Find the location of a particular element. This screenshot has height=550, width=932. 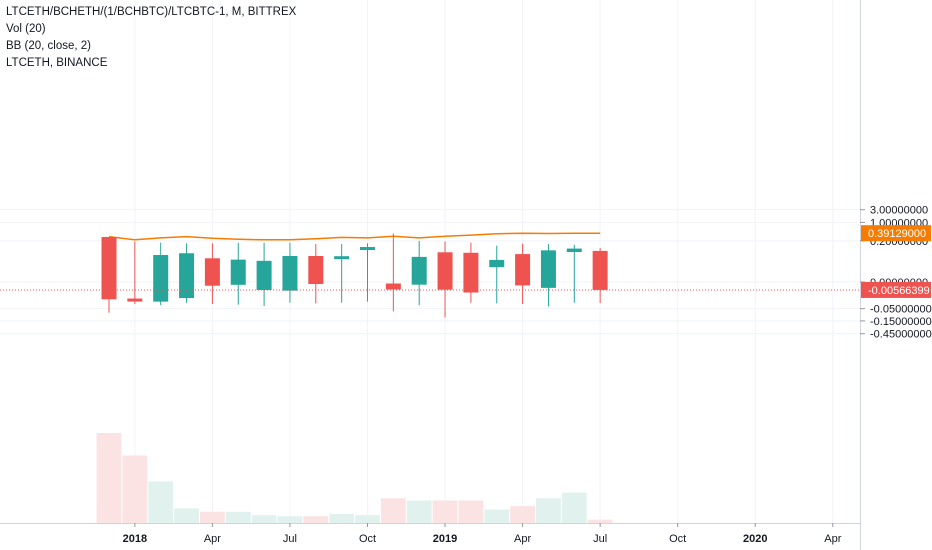

compare-last-price-label: 0.39129000 is located at coordinates (897, 234).